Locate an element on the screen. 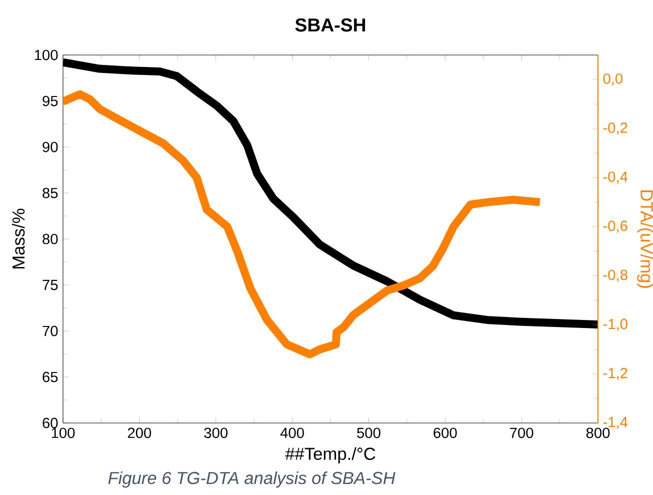  x-tick-label: 400 is located at coordinates (292, 433).